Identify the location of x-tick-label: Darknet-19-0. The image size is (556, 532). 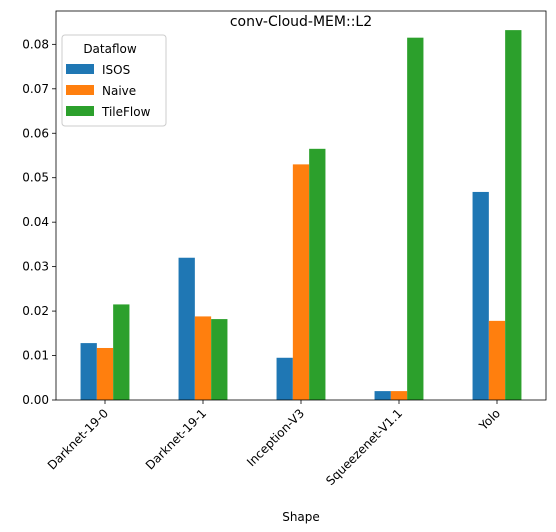
(78, 439).